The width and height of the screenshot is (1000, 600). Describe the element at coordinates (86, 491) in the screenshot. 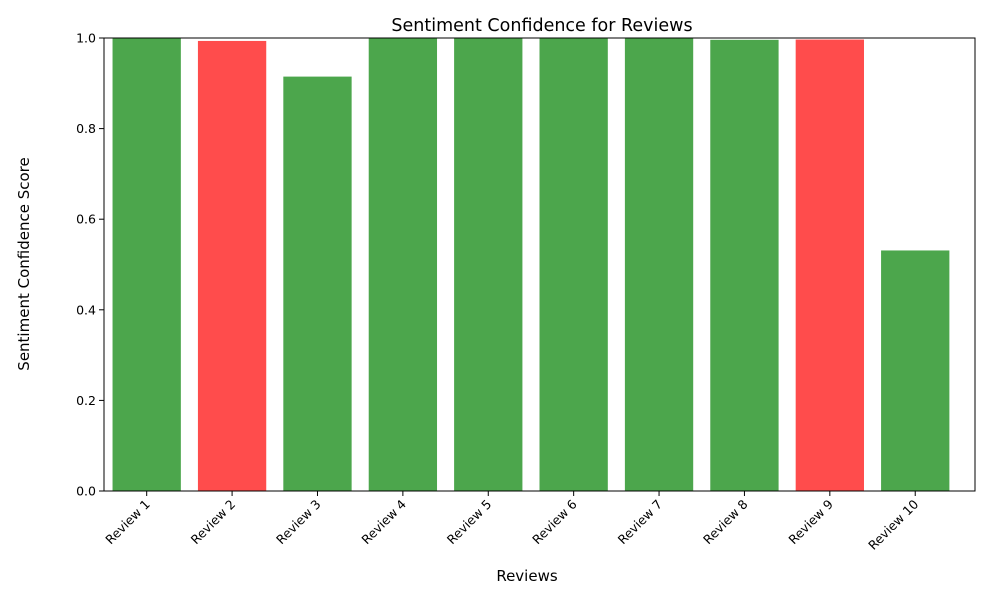

I see `y-tick-label: 0.0` at that location.